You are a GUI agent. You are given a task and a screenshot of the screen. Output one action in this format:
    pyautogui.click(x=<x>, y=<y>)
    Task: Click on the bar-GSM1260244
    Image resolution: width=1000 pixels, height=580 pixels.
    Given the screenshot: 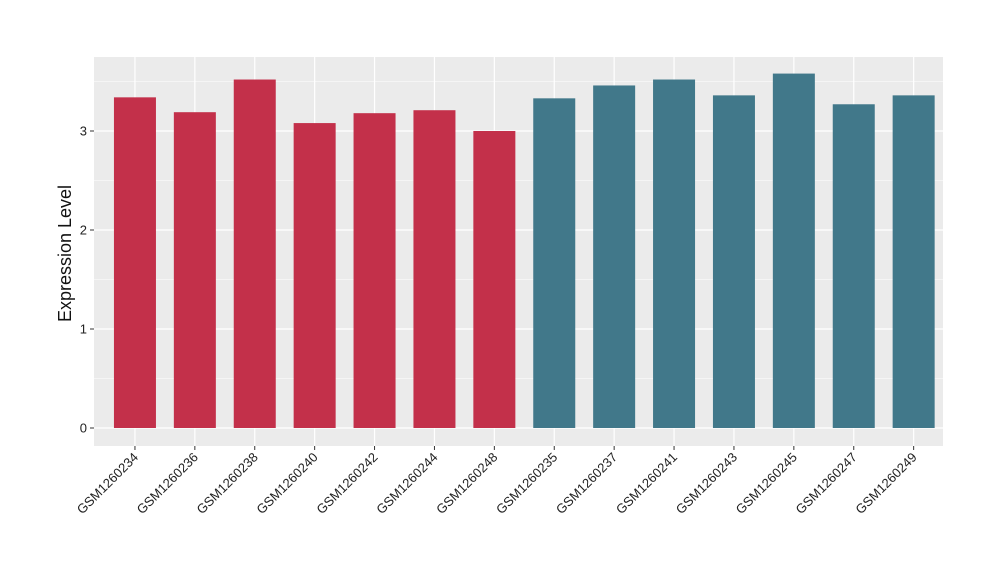 What is the action you would take?
    pyautogui.click(x=434, y=269)
    